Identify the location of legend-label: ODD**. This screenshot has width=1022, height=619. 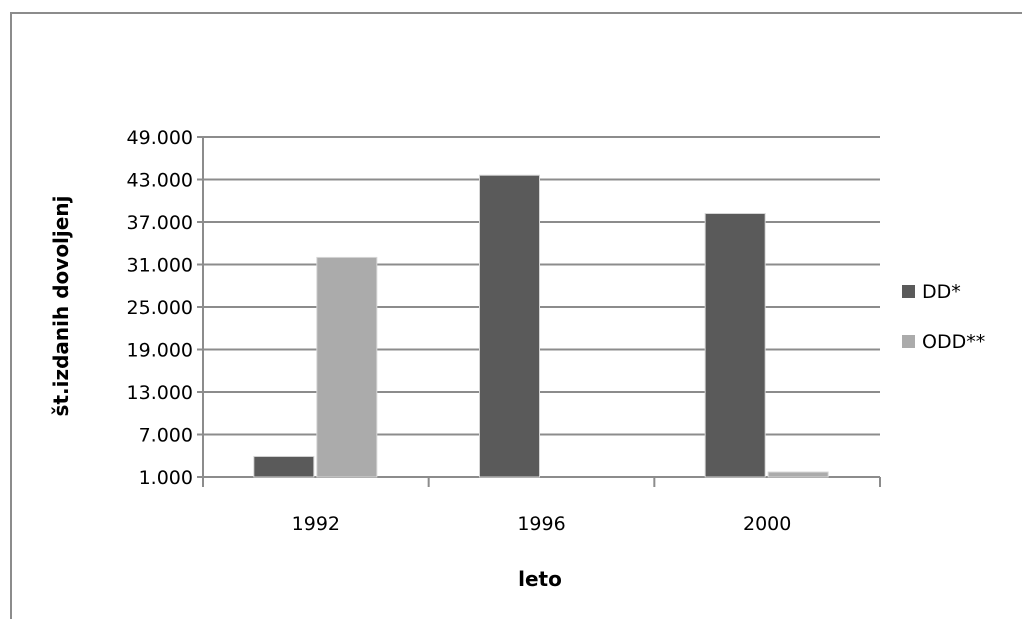
(953, 342).